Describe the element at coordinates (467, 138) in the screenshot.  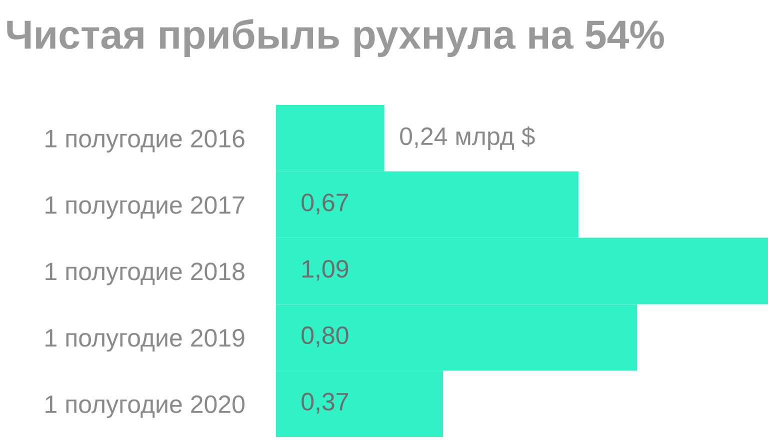
I see `data-label: 0,24 млрд $` at that location.